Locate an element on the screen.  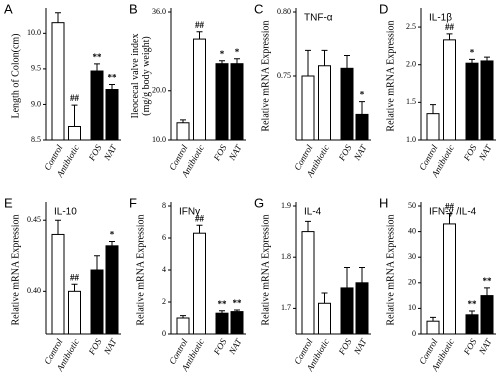
y-tick-label: 6 is located at coordinates (164, 237).